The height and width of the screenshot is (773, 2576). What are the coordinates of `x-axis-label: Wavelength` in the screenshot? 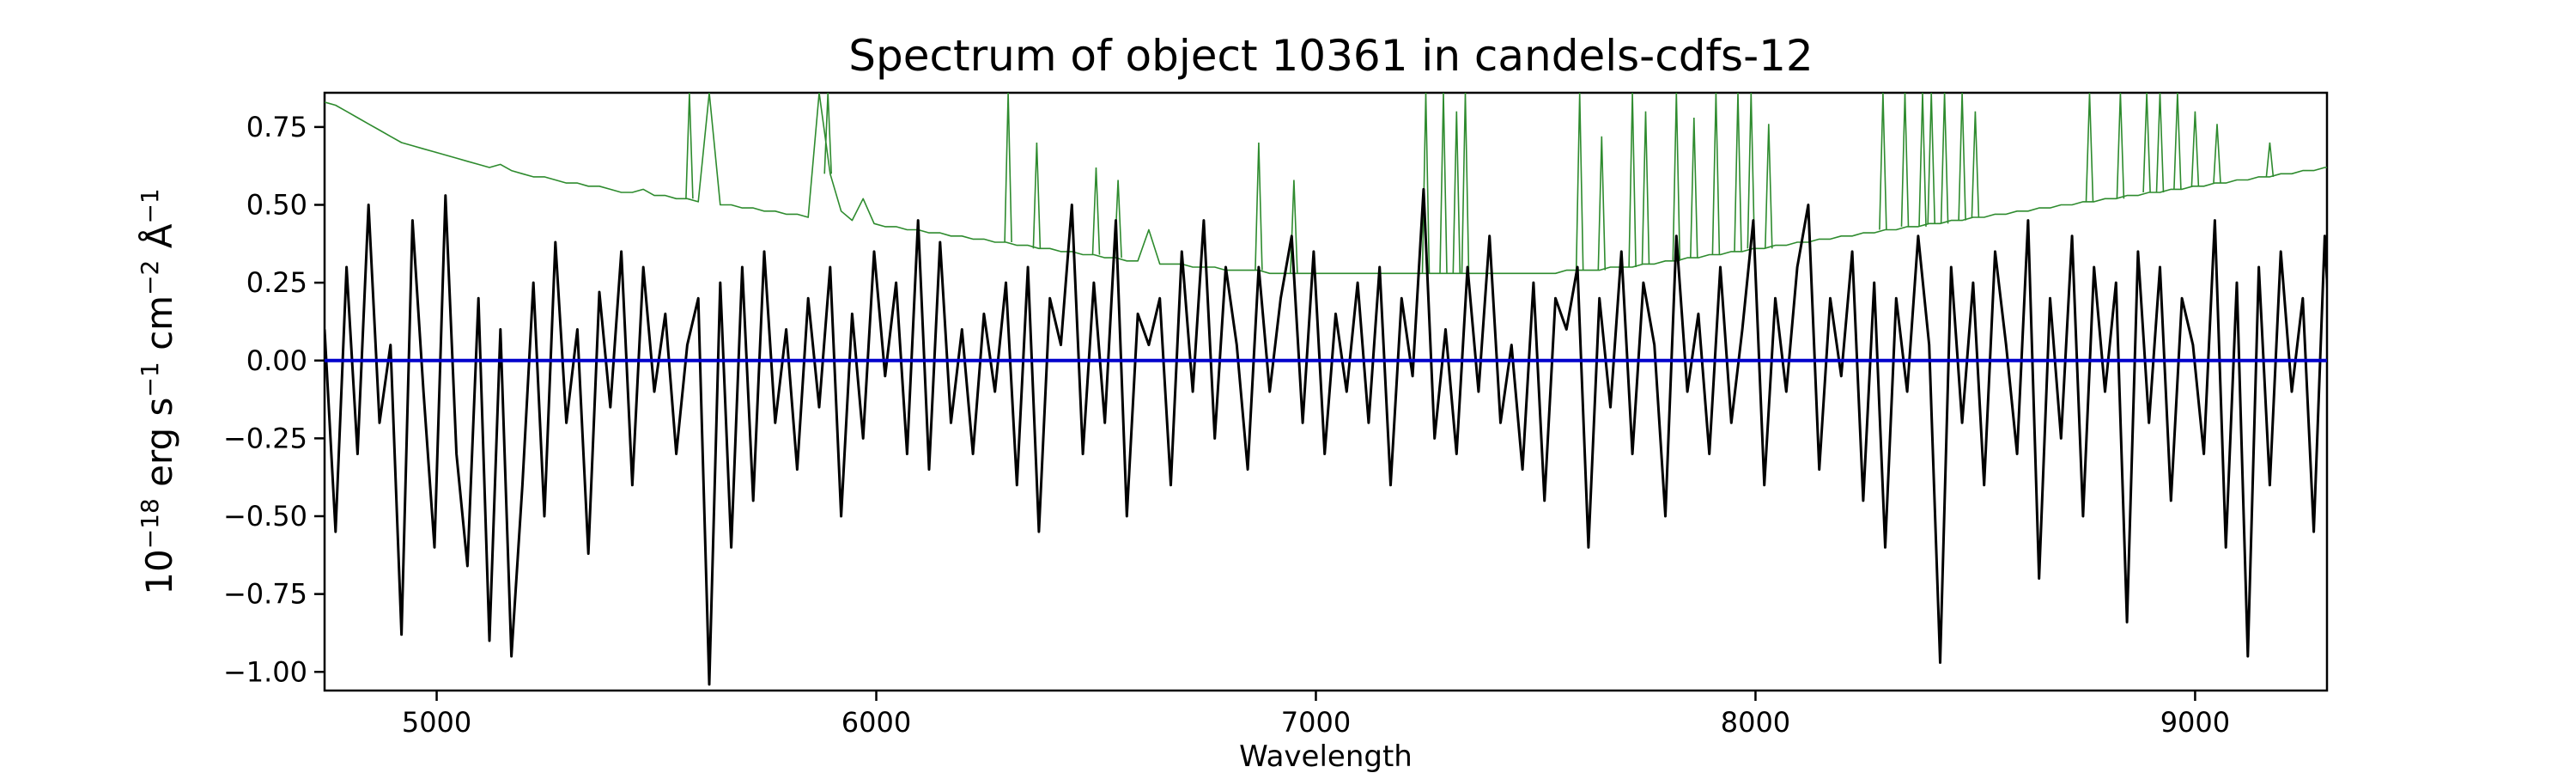 It's located at (1326, 756).